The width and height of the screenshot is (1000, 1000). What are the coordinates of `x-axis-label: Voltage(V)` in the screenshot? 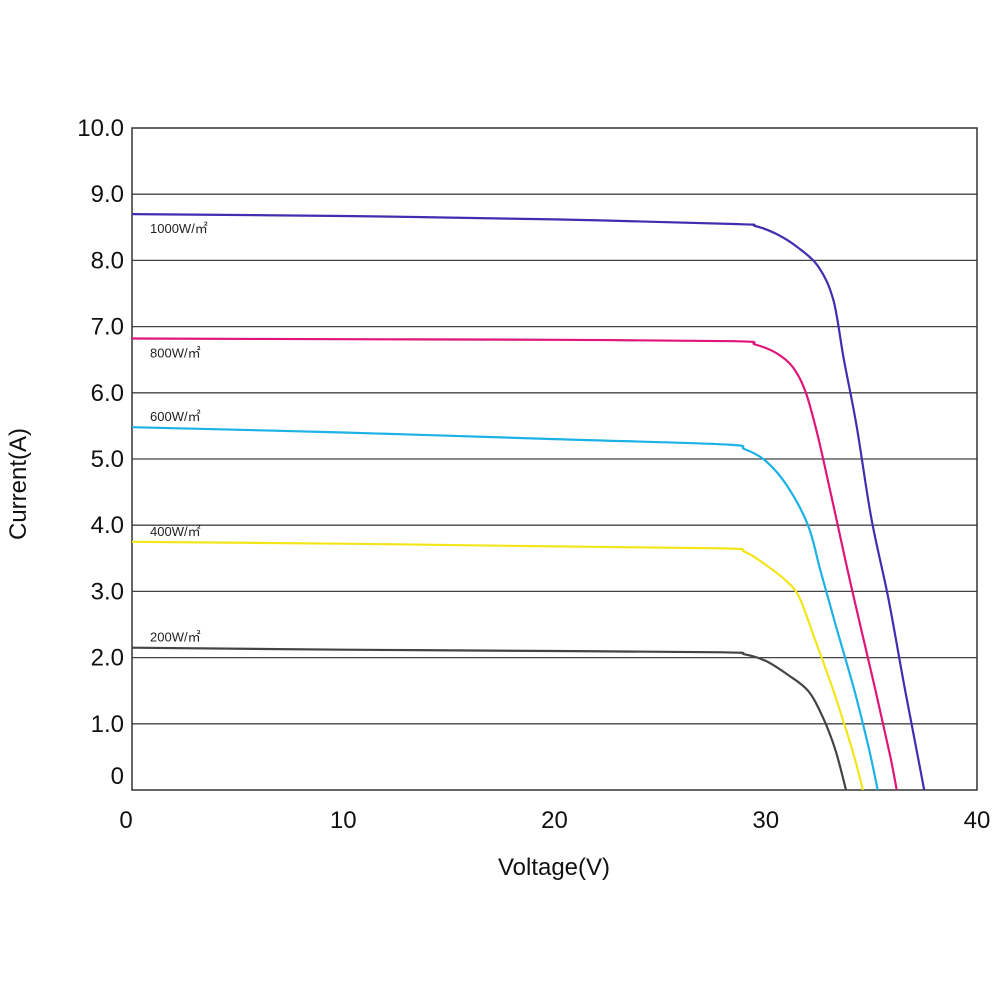 It's located at (554, 867).